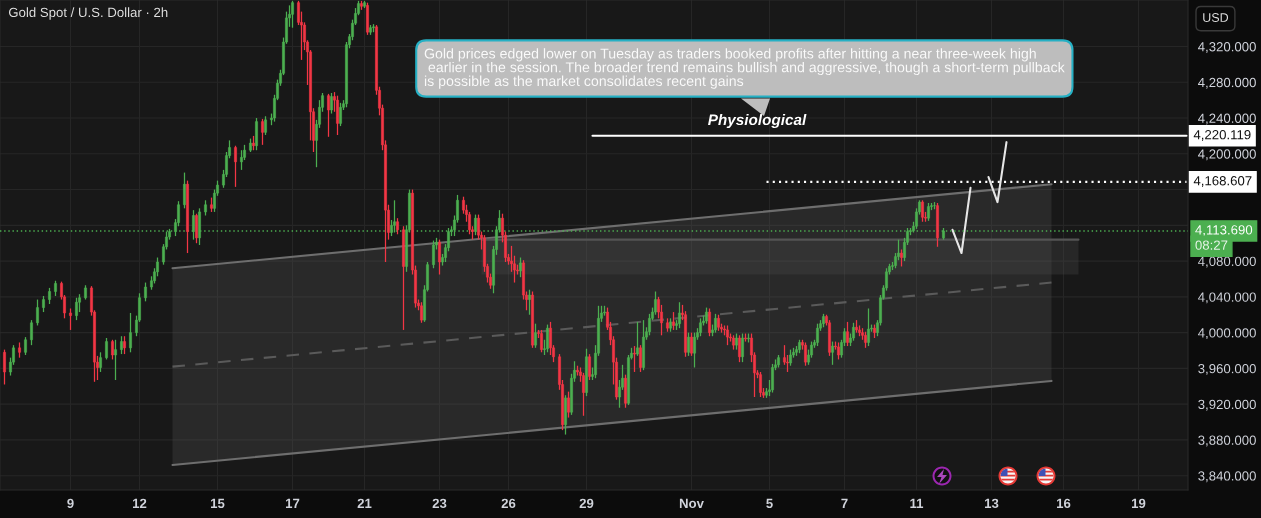 The image size is (1261, 518). What do you see at coordinates (1227, 298) in the screenshot?
I see `y-tick-label: 4,040.000` at bounding box center [1227, 298].